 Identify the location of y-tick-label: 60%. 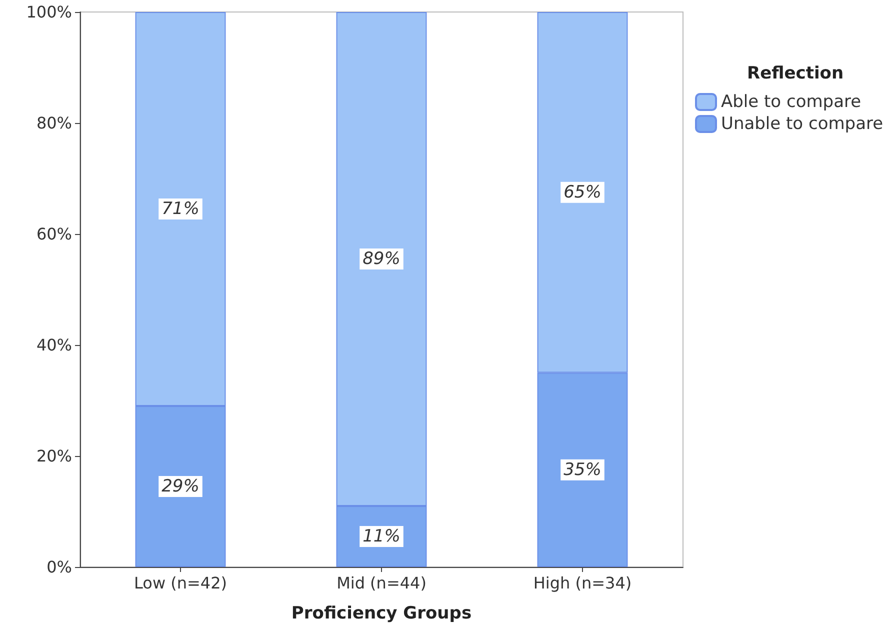
(54, 234).